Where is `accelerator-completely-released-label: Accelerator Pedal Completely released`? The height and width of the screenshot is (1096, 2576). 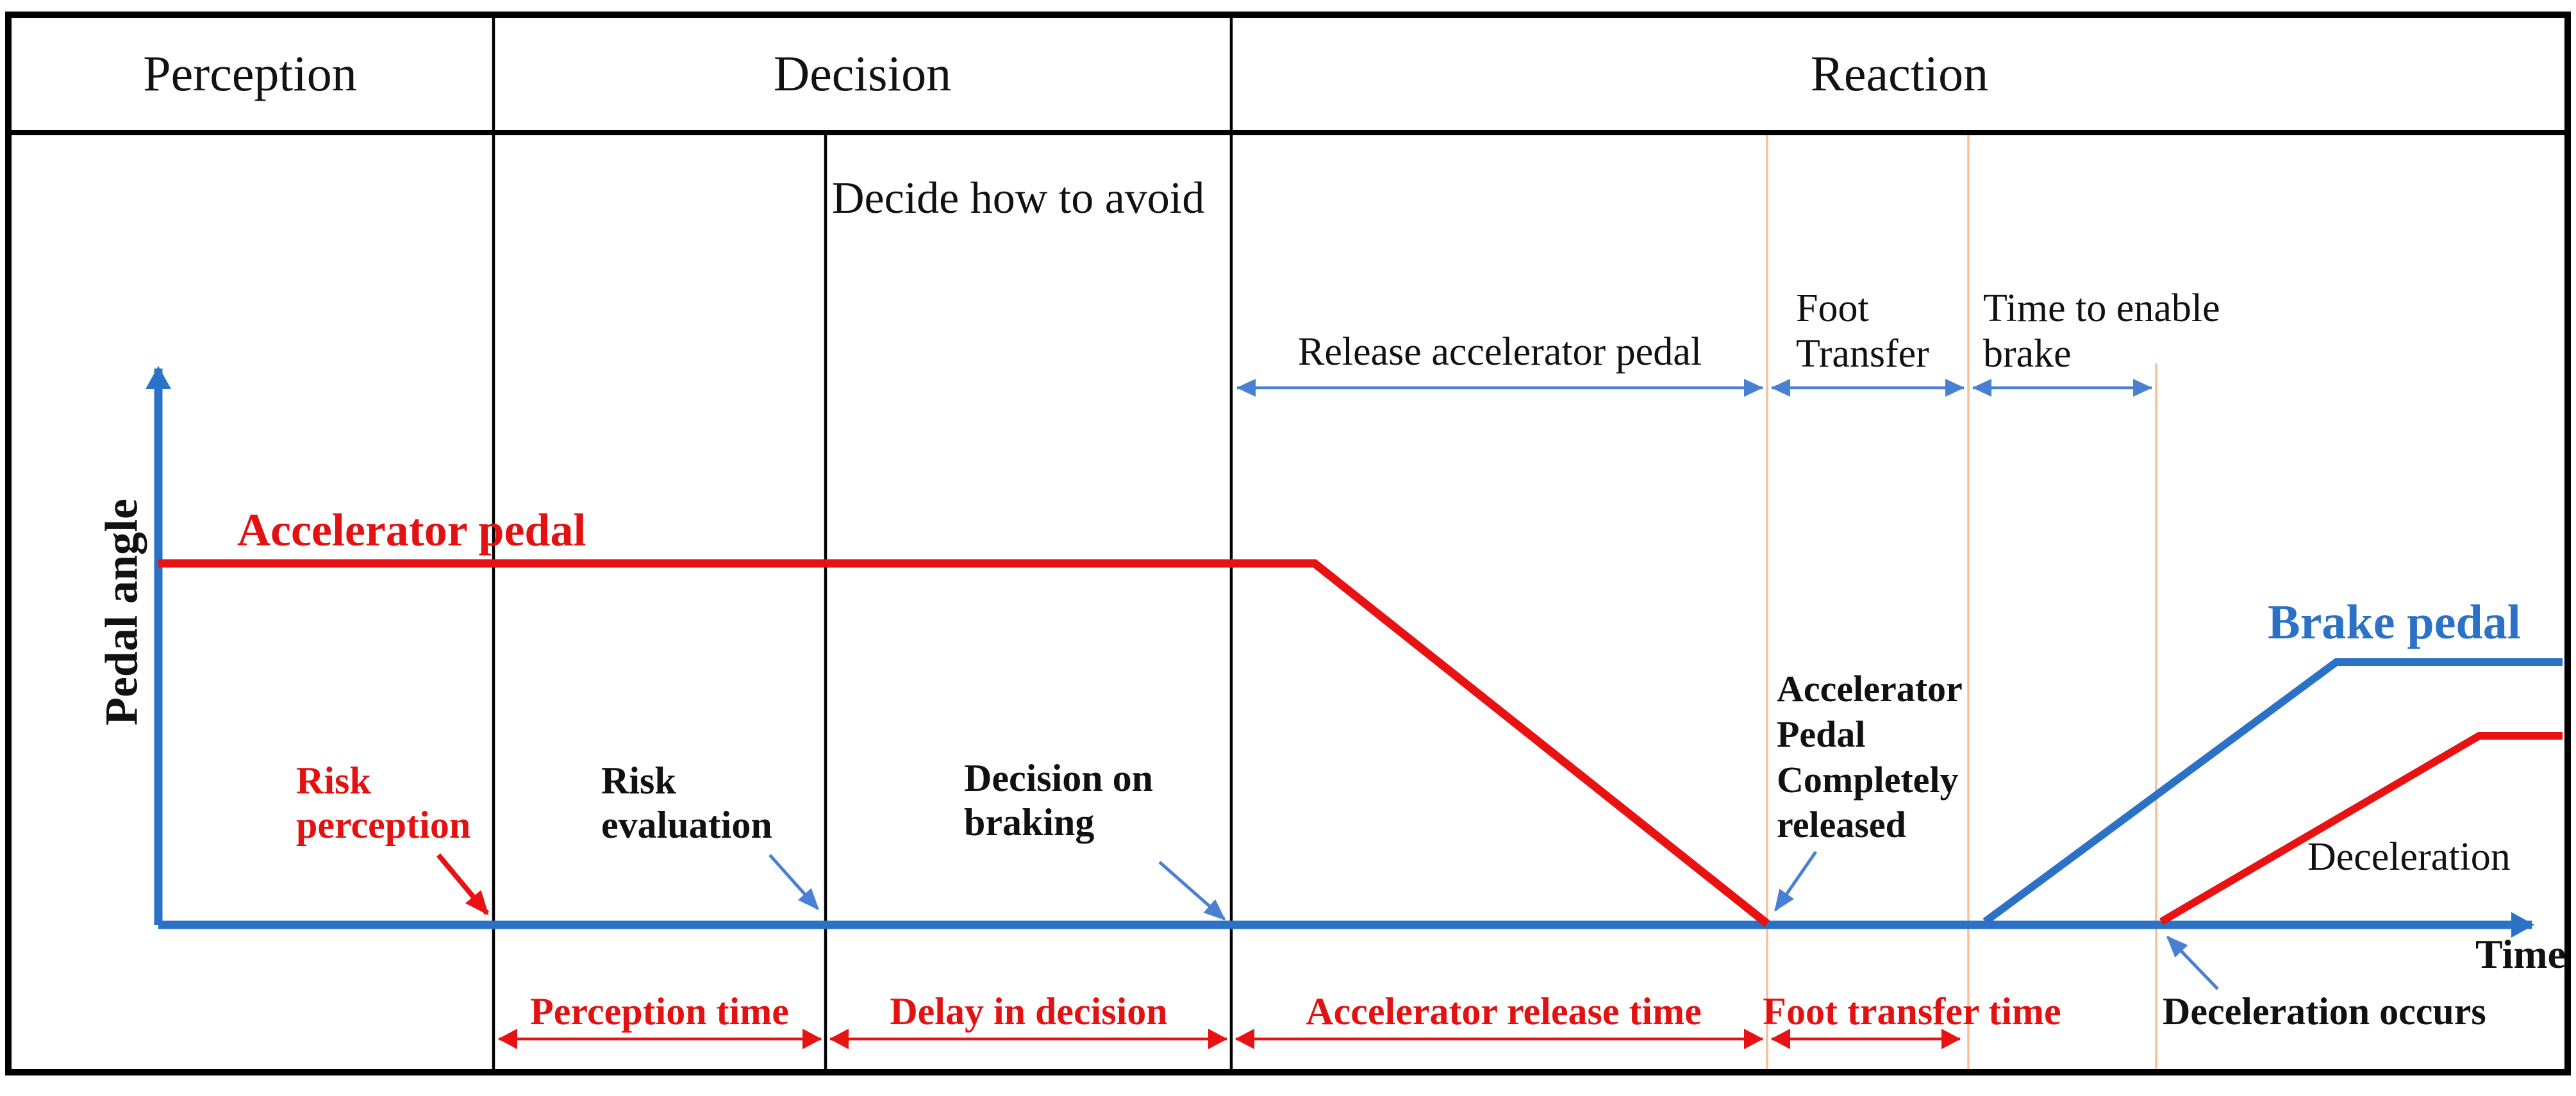 accelerator-completely-released-label: Accelerator Pedal Completely released is located at coordinates (1869, 757).